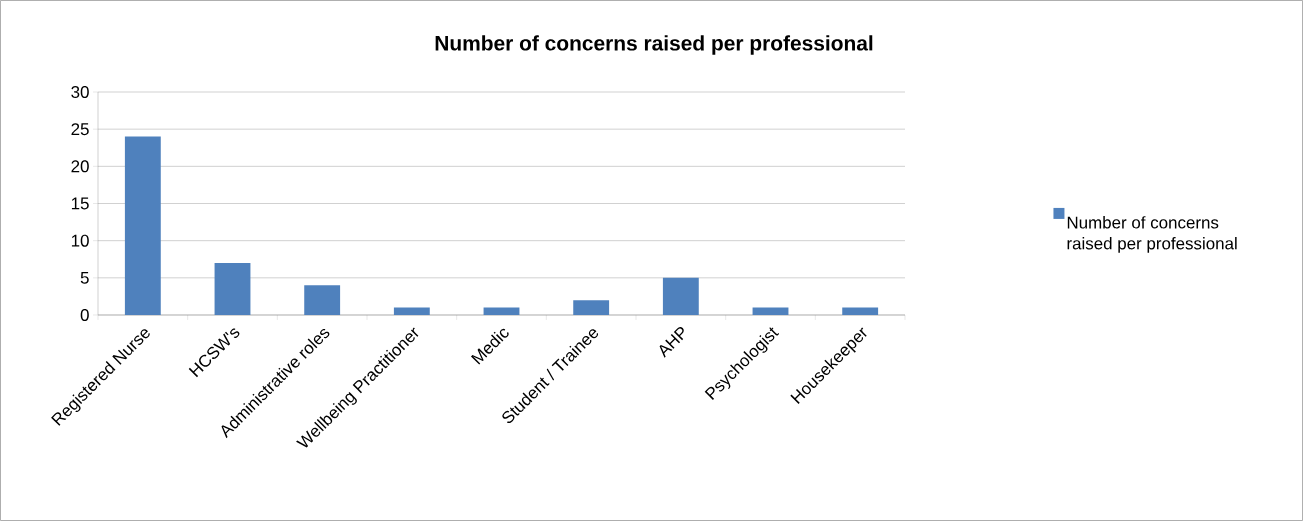  What do you see at coordinates (80, 240) in the screenshot?
I see `y-tick-label: 10` at bounding box center [80, 240].